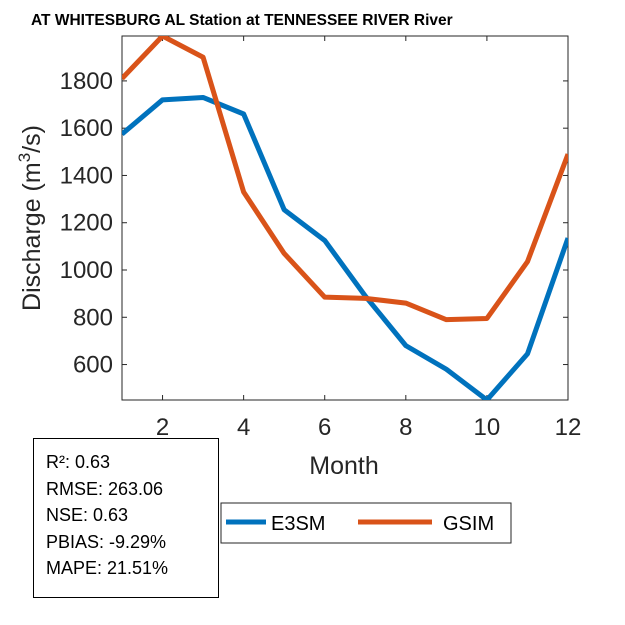  Describe the element at coordinates (86, 175) in the screenshot. I see `y-tick-label: 1400` at that location.